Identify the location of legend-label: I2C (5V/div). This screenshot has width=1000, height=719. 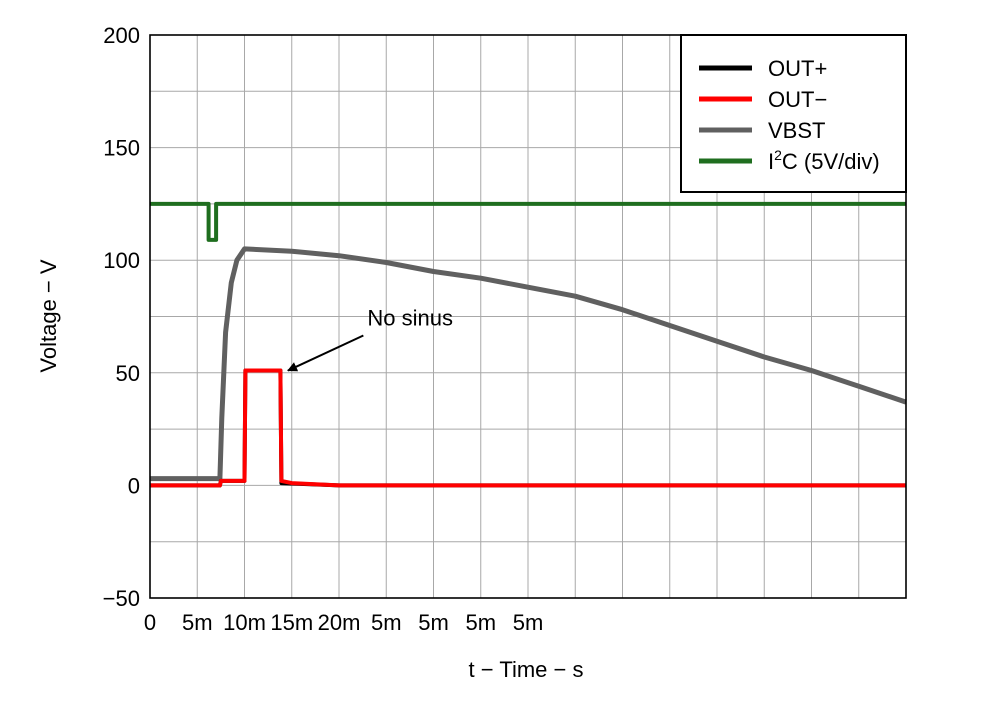
(824, 160).